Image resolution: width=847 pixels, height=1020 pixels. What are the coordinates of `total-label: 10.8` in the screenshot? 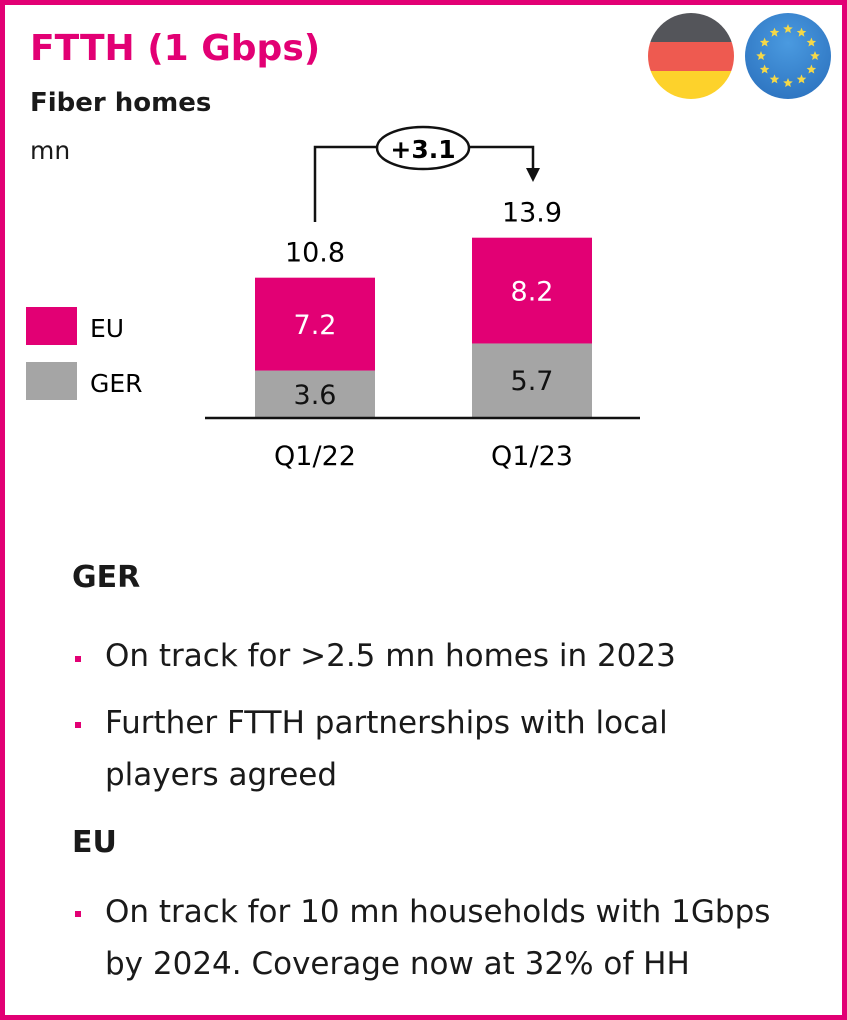 It's located at (315, 253).